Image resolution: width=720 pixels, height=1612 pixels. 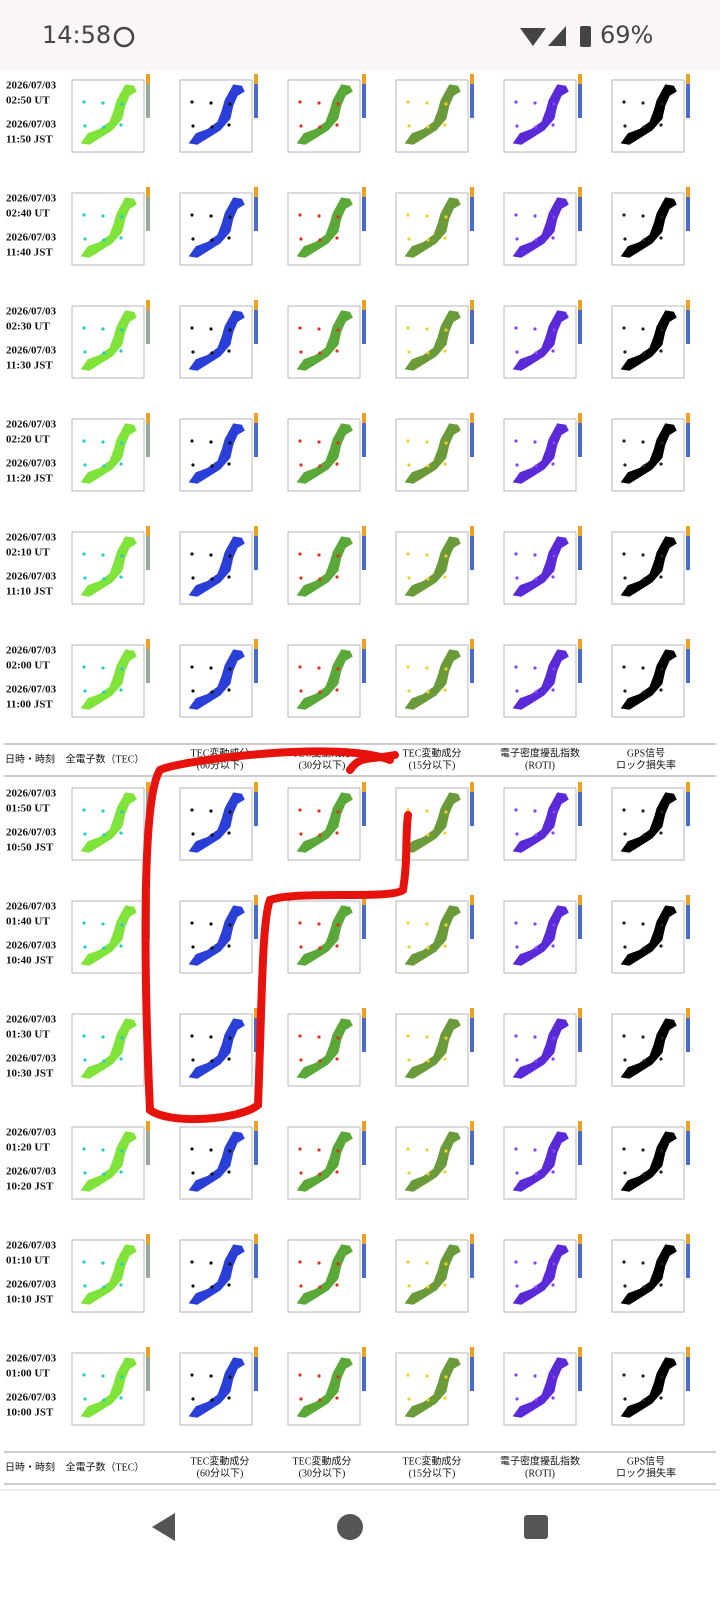 I want to click on column-header: 日時・時刻, so click(x=30, y=1466).